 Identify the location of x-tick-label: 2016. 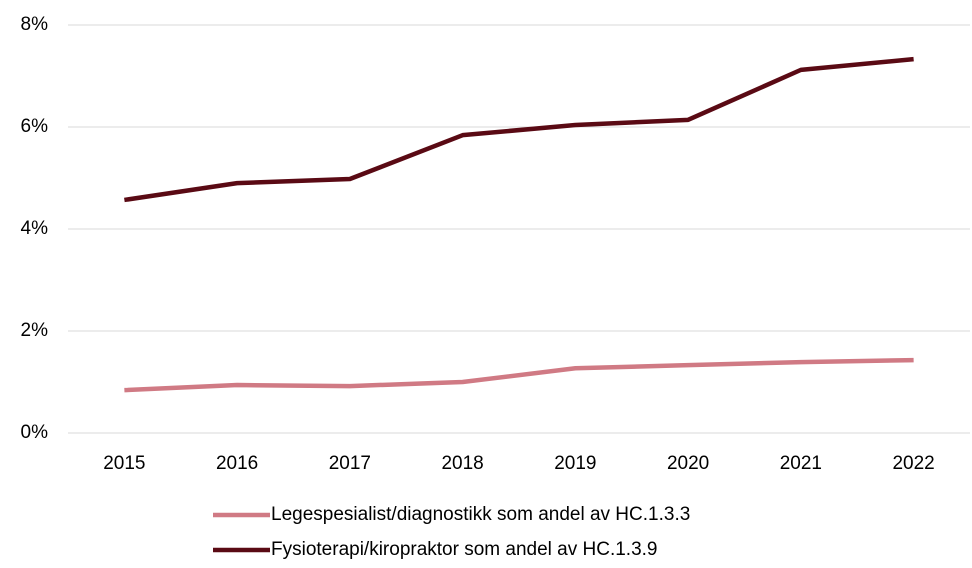
(237, 463).